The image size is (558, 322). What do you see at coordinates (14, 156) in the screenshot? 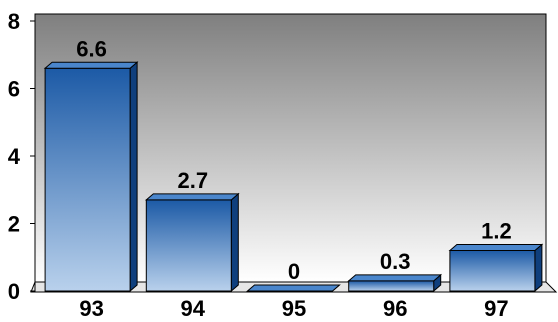
I see `y-tick-label: 4` at bounding box center [14, 156].